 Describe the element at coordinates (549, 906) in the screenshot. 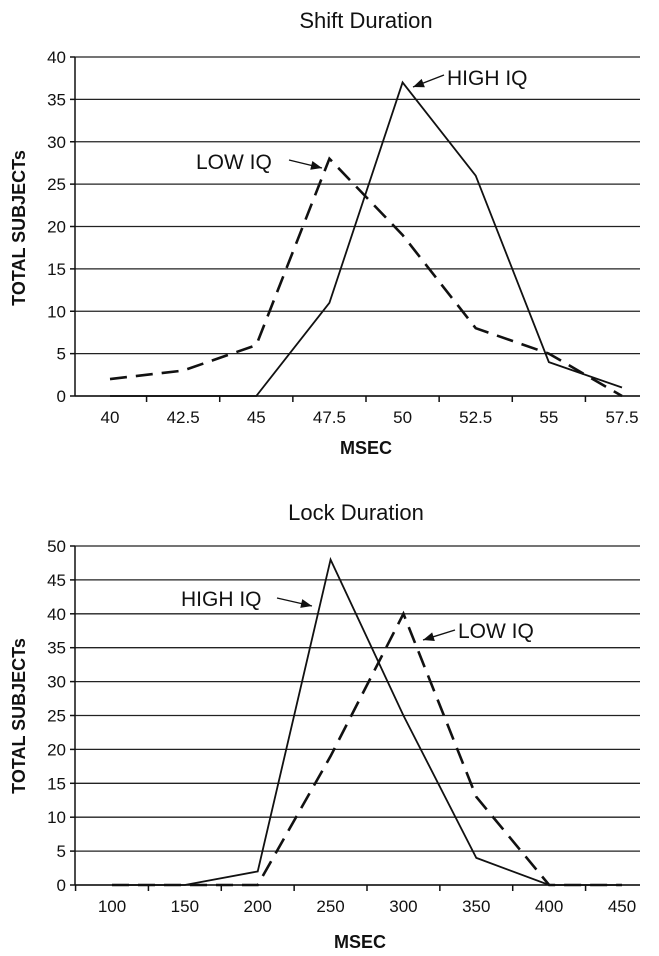

I see `x-tick-label: 400` at that location.